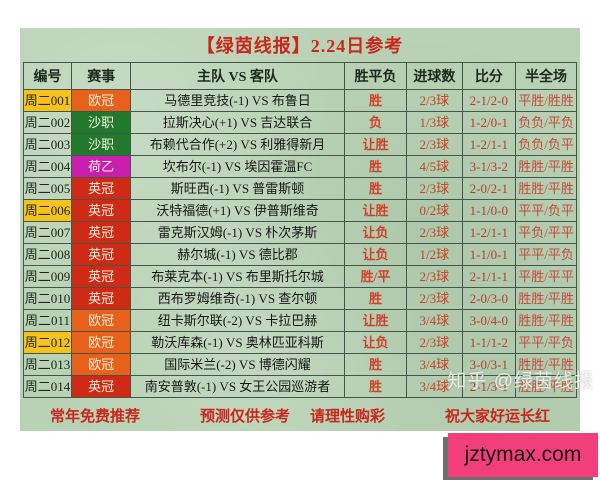 This screenshot has height=480, width=600. I want to click on footer-good-luck: 祝大家好运长红, so click(497, 416).